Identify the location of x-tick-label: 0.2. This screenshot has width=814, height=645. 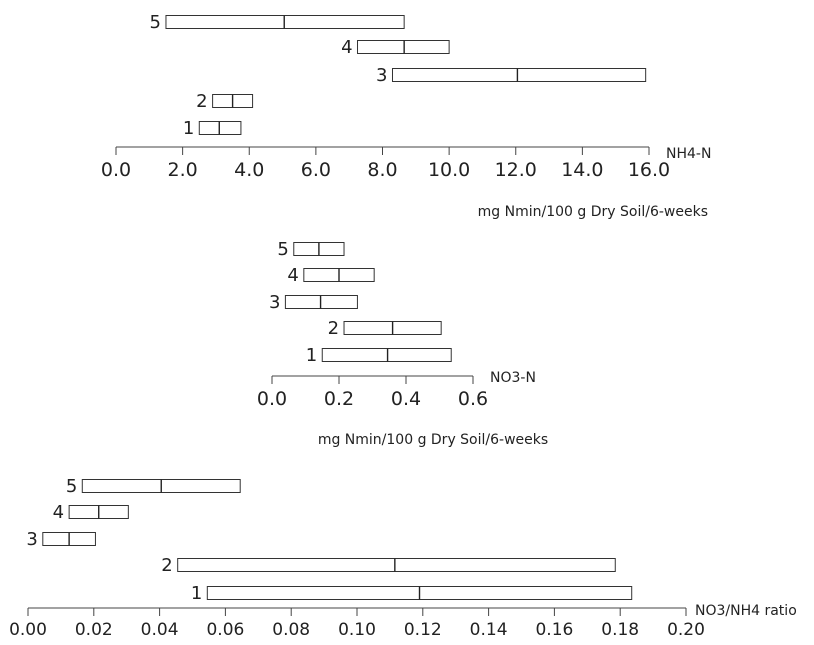
(339, 399).